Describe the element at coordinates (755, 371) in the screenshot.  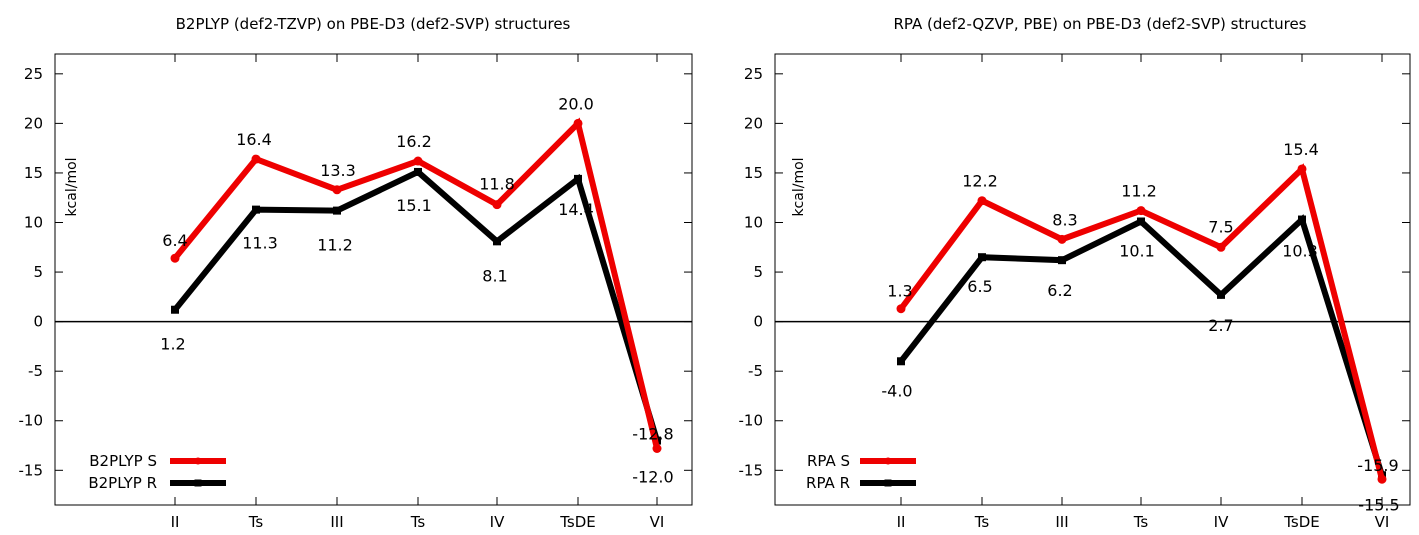
I see `y-tick-label: -5` at that location.